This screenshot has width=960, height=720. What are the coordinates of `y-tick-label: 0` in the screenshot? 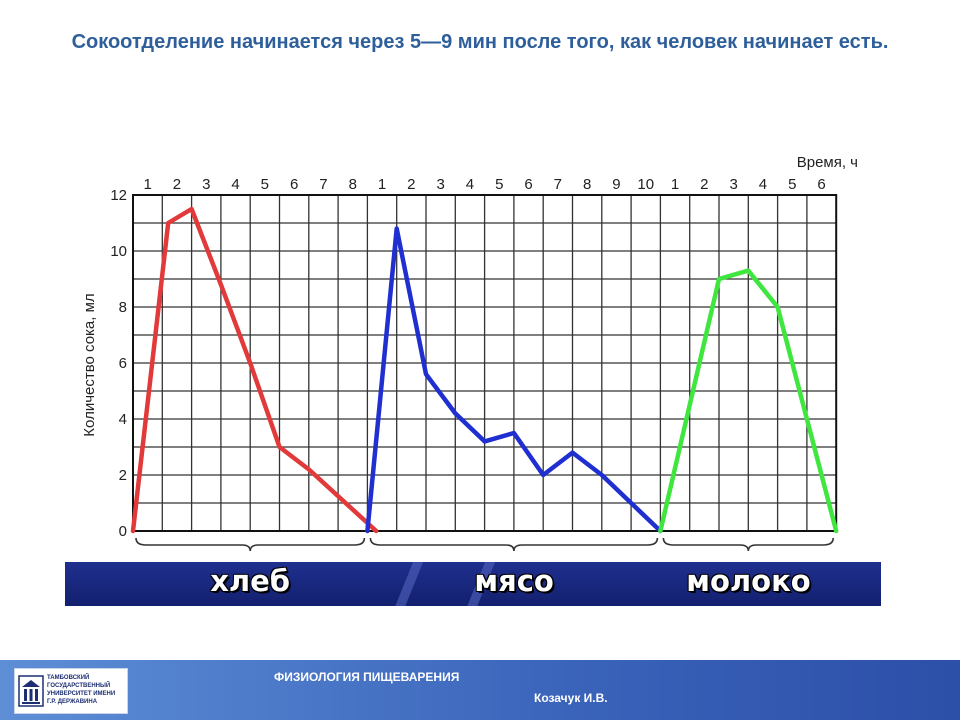 It's located at (123, 531).